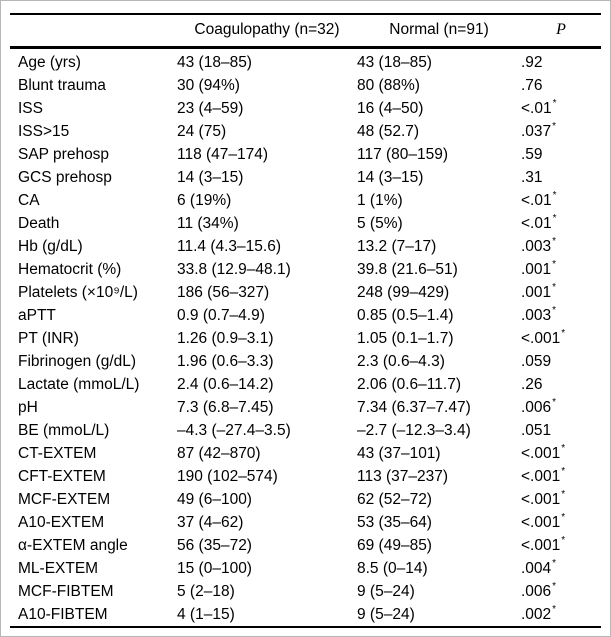 The height and width of the screenshot is (637, 611). I want to click on coagulopathy-value: 2.4 (0.6–14.2), so click(225, 384).